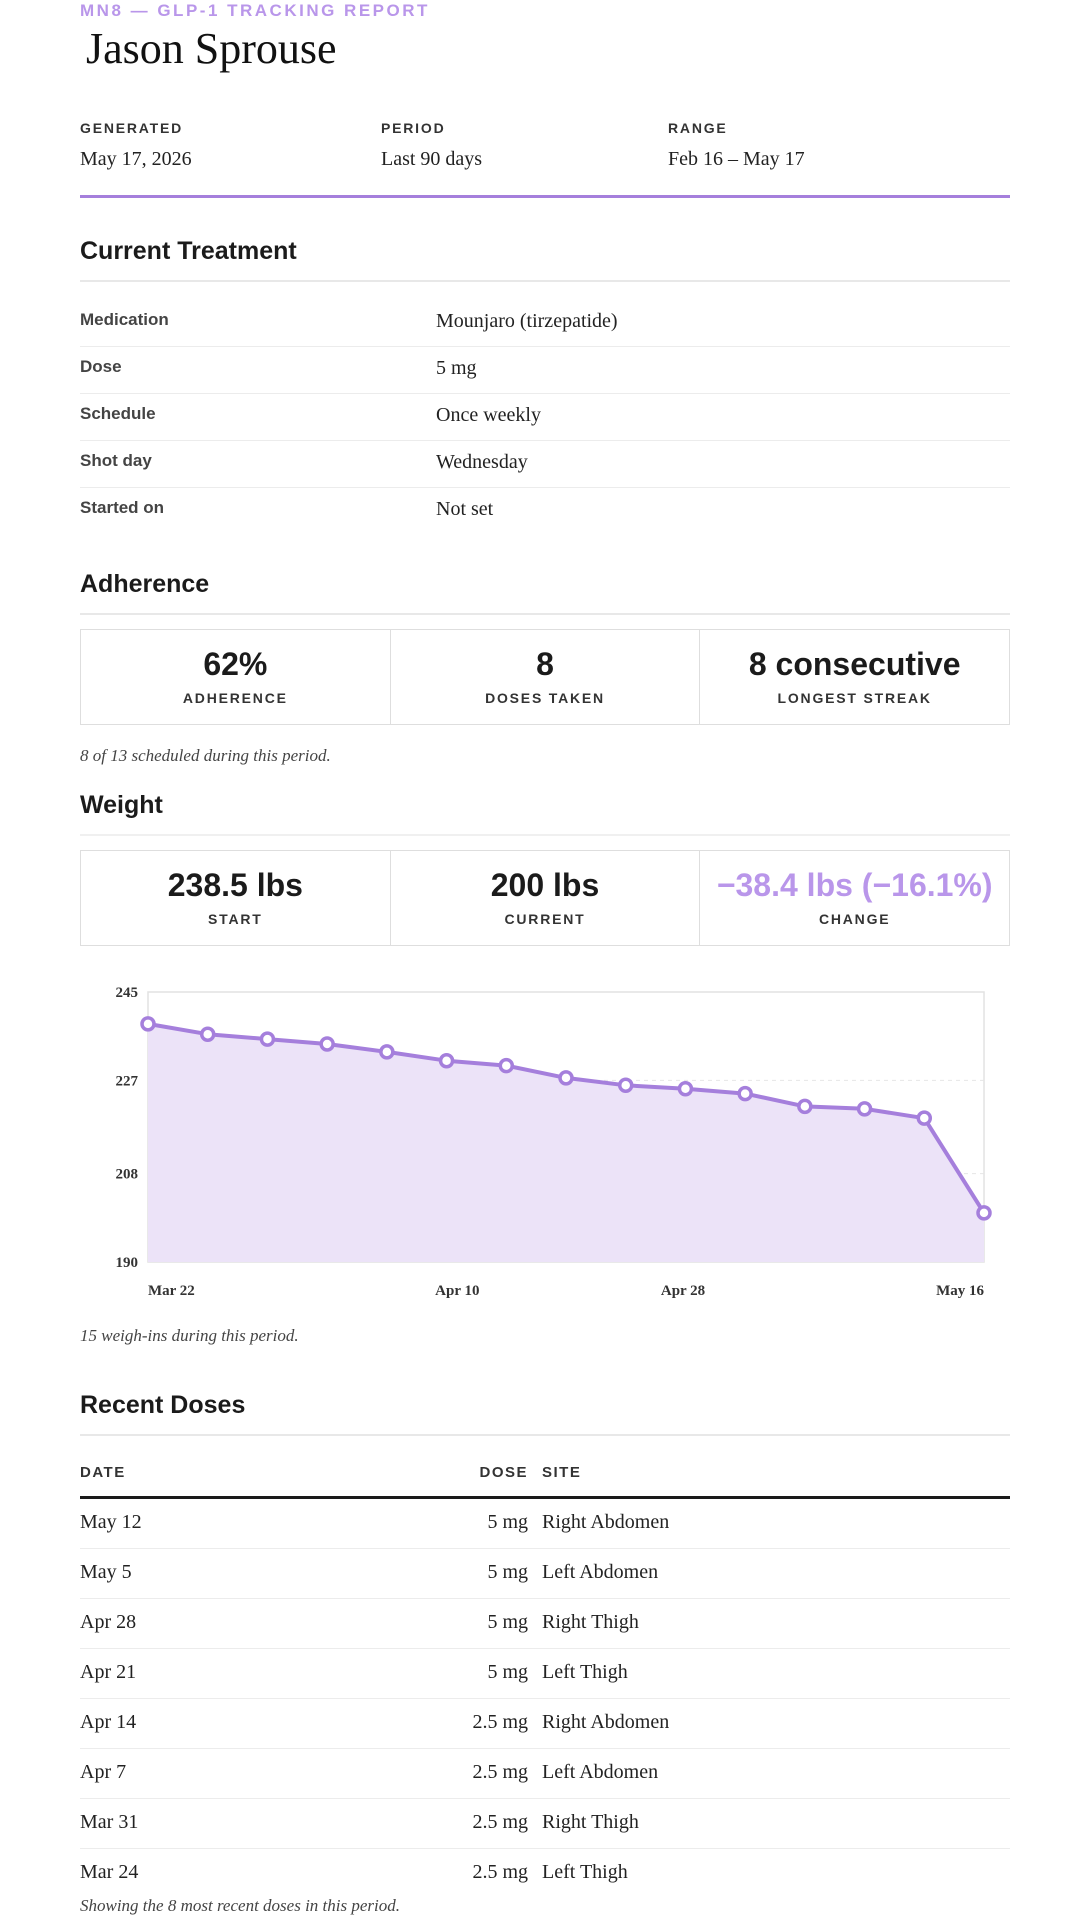 The height and width of the screenshot is (1920, 1080). Describe the element at coordinates (106, 1572) in the screenshot. I see `dose-date: May 5` at that location.